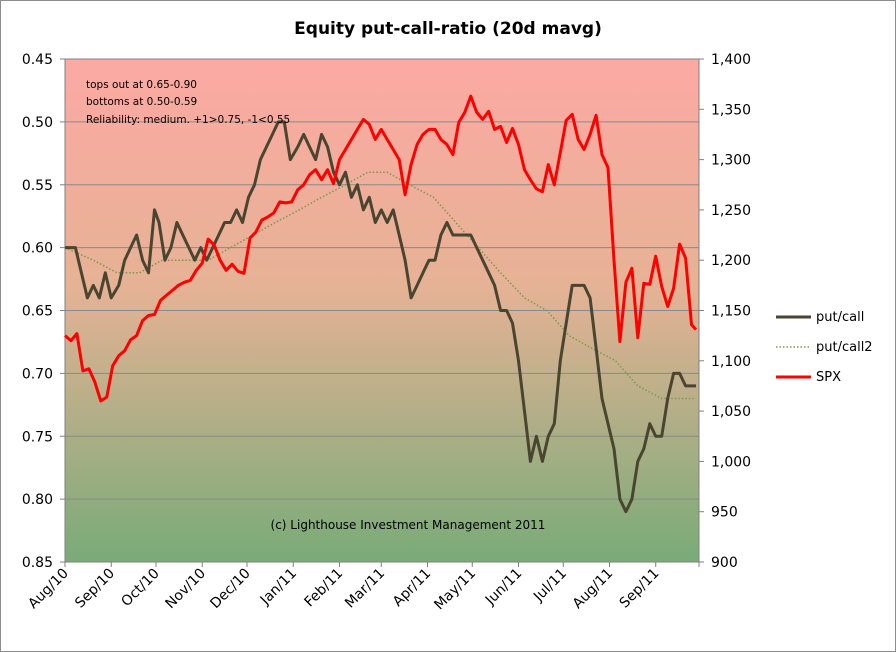 The image size is (896, 652). What do you see at coordinates (95, 589) in the screenshot?
I see `x-tick-label: Sep/10` at bounding box center [95, 589].